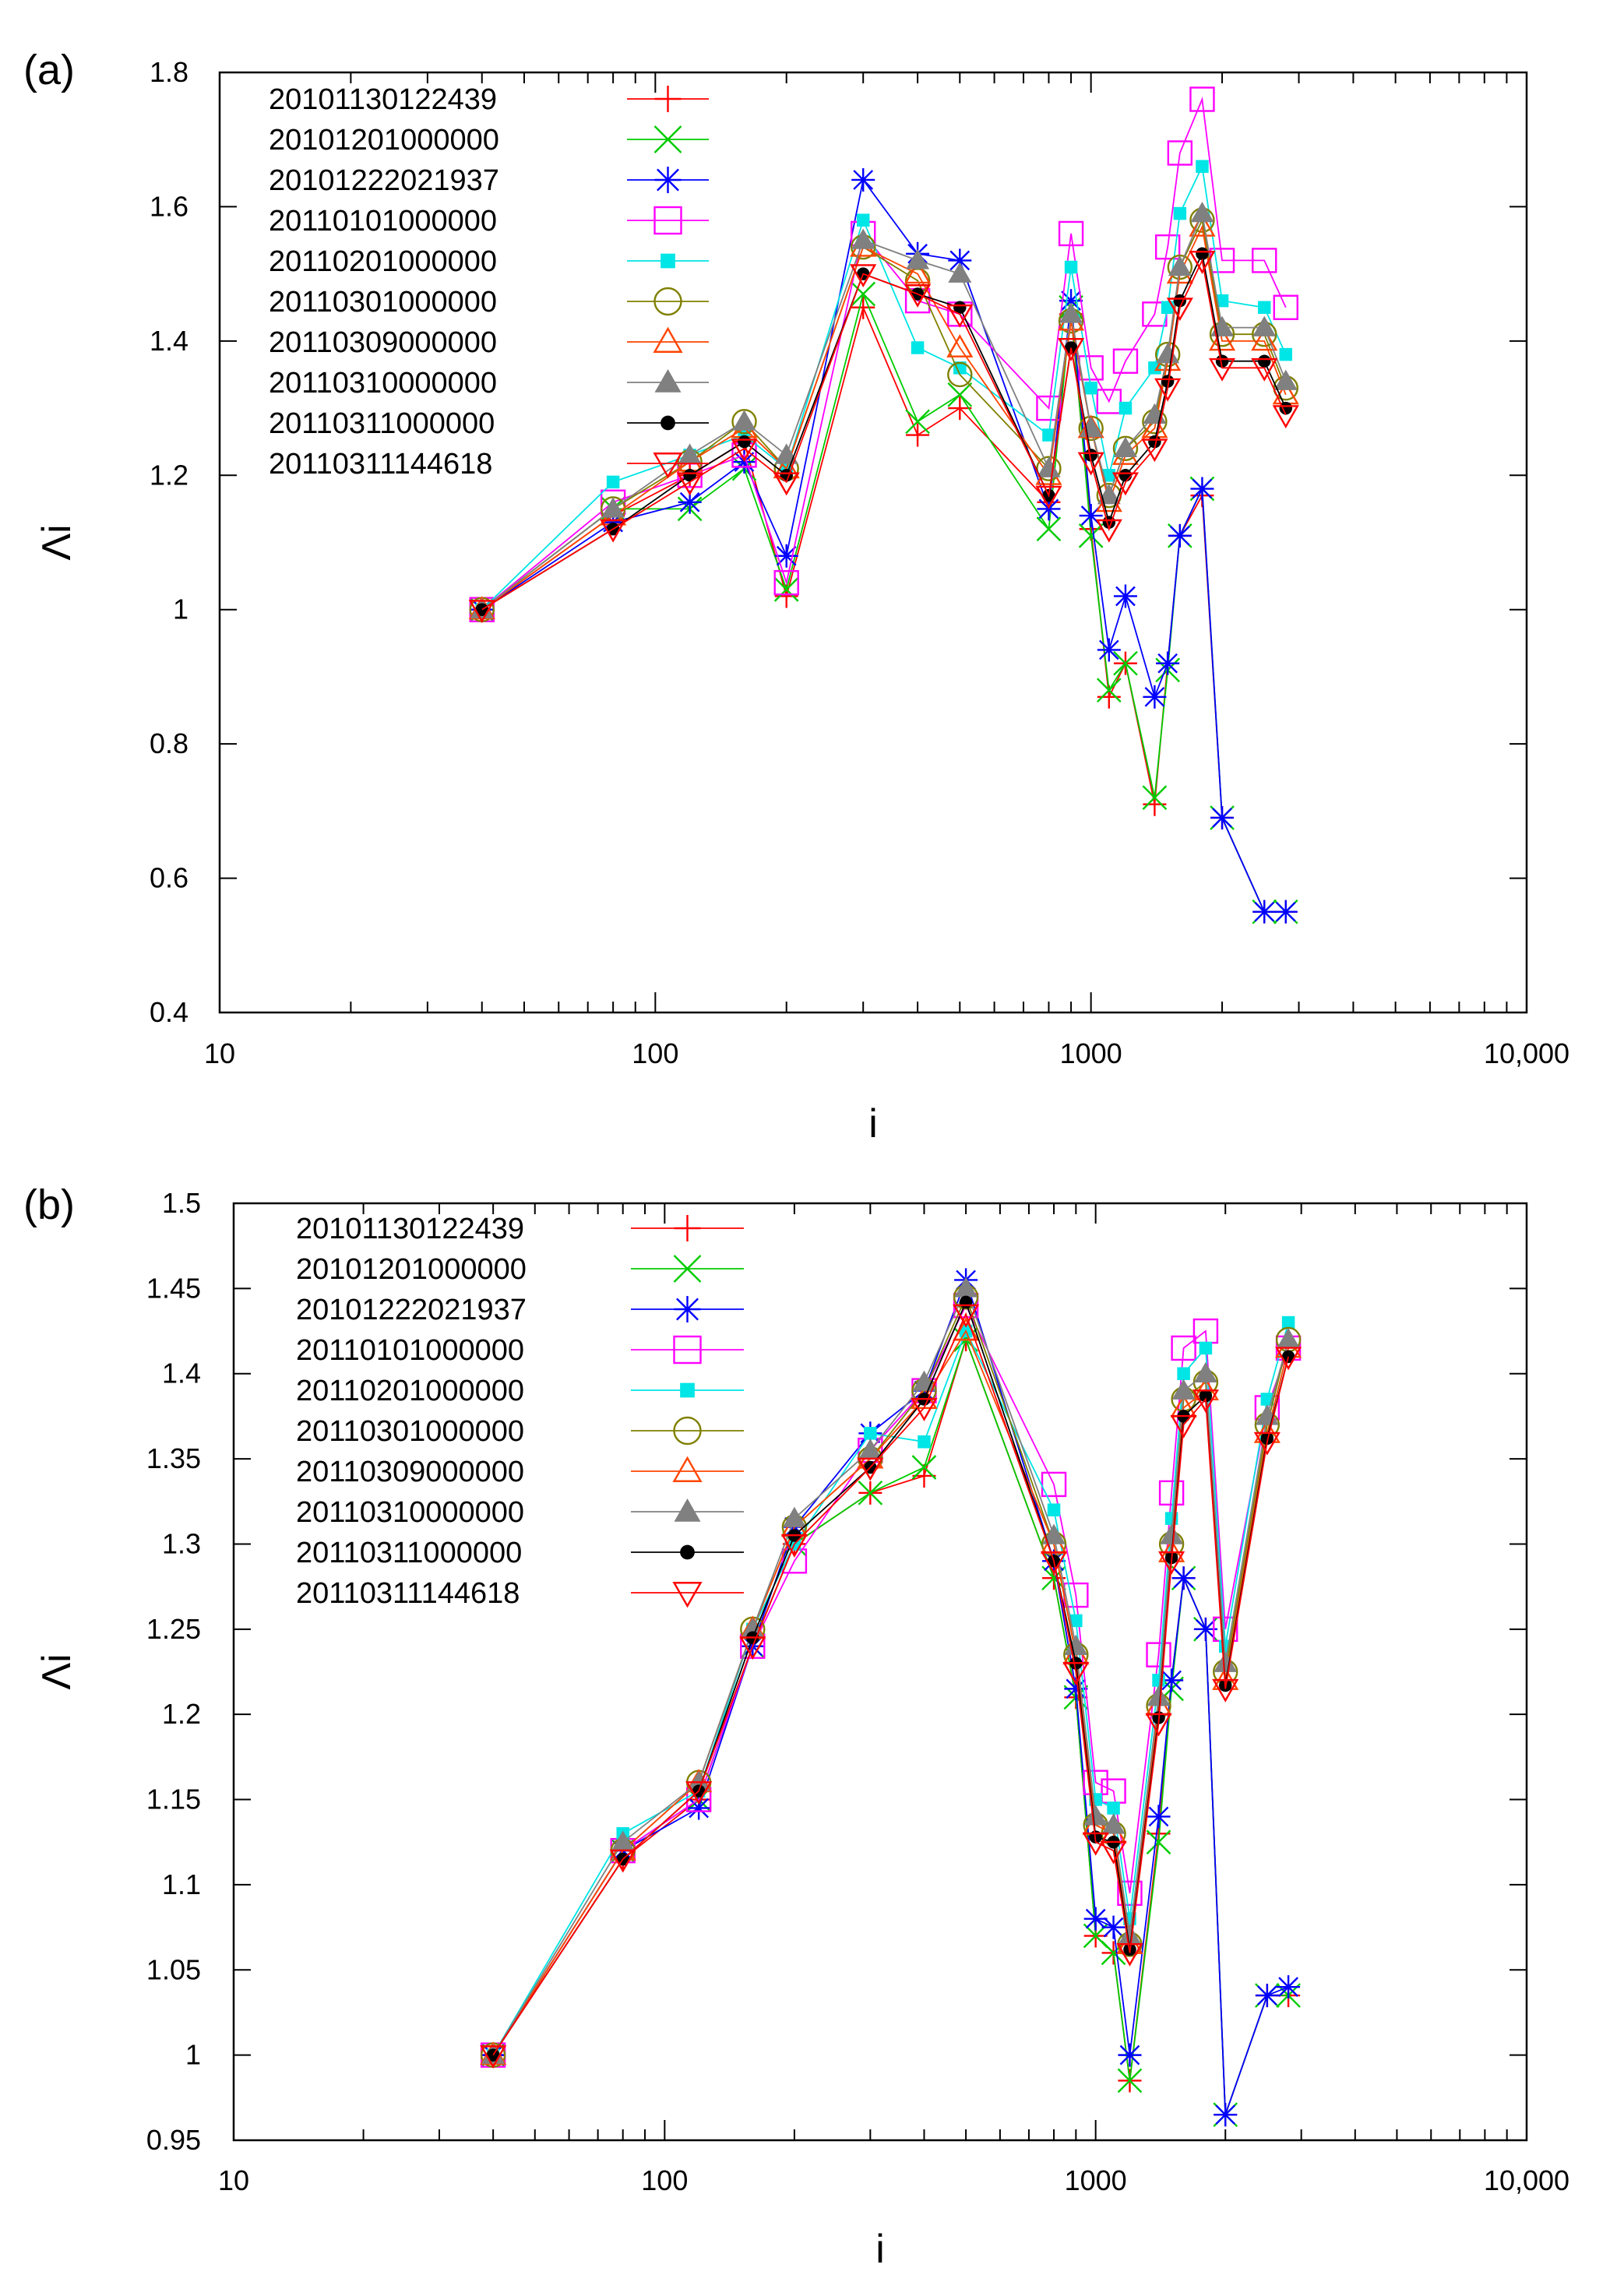  What do you see at coordinates (384, 140) in the screenshot?
I see `legend-label: 20101201000000` at bounding box center [384, 140].